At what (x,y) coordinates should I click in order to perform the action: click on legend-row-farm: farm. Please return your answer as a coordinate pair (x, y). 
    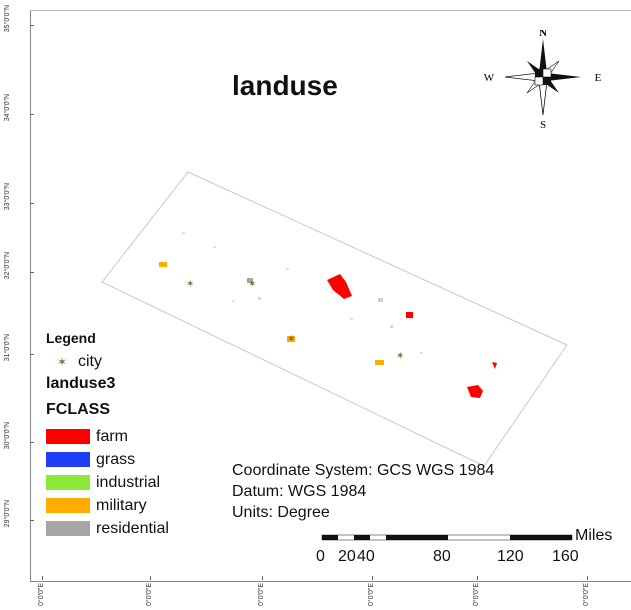
    Looking at the image, I should click on (146, 436).